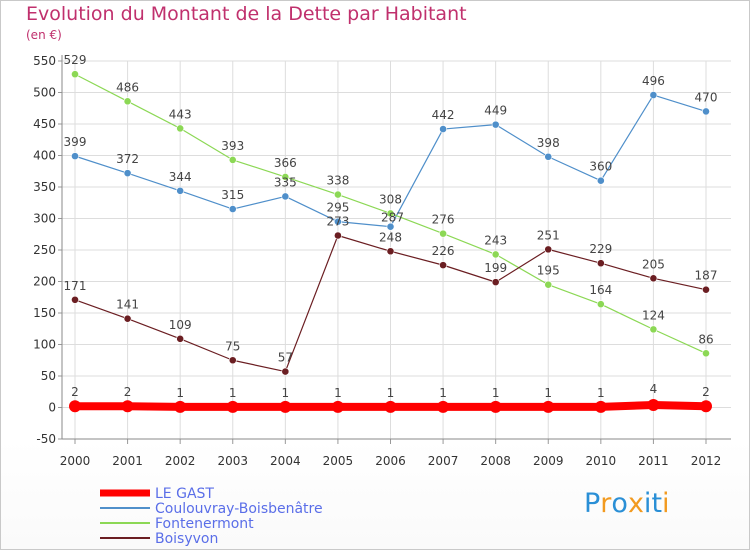  What do you see at coordinates (75, 142) in the screenshot?
I see `data-label: 399` at bounding box center [75, 142].